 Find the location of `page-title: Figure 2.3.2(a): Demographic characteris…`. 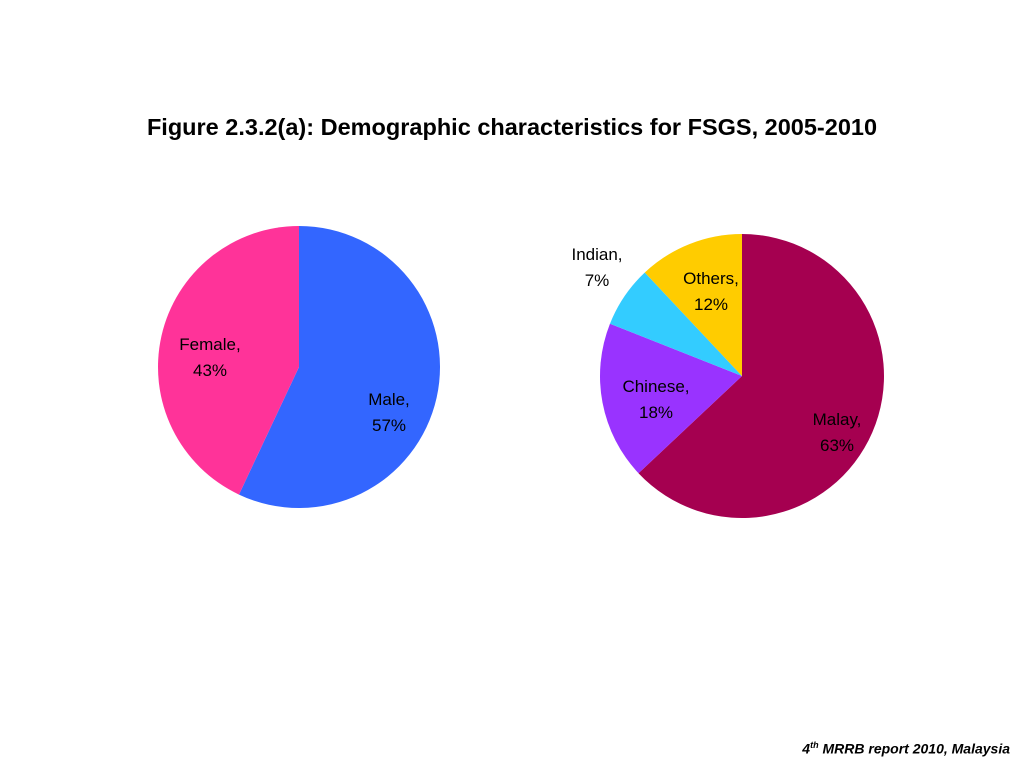

page-title: Figure 2.3.2(a): Demographic characteris… is located at coordinates (512, 127).